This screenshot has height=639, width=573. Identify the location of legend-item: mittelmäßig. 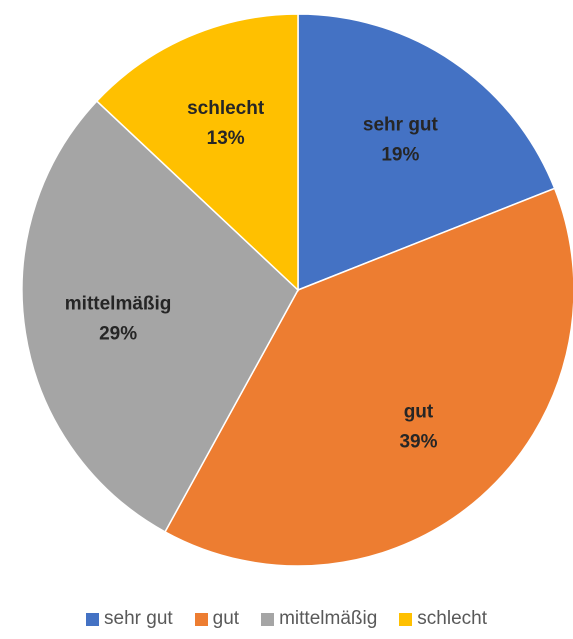
(319, 619).